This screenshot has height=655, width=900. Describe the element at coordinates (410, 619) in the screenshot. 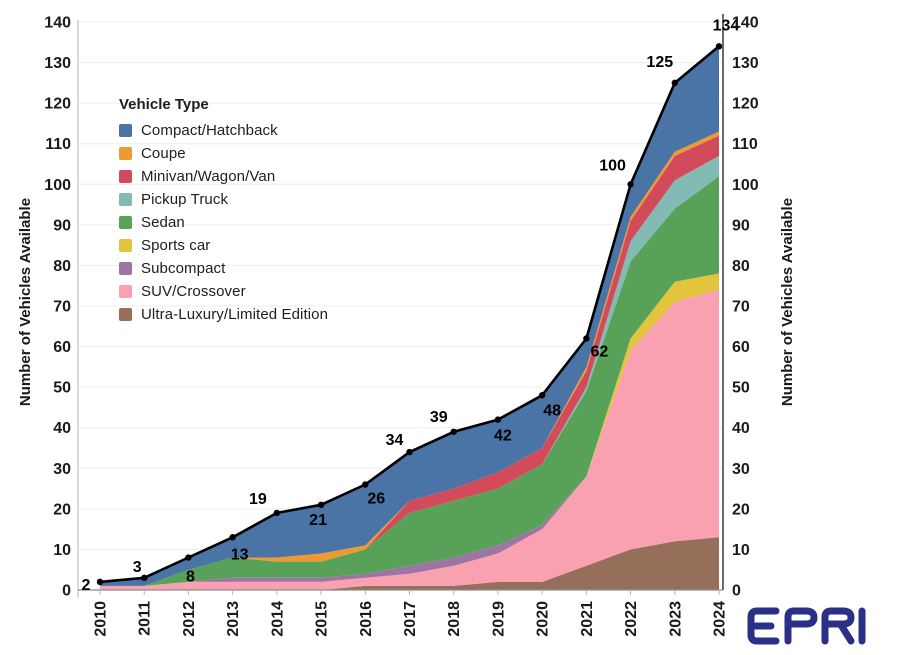

I see `x-tick-label: 2017` at that location.